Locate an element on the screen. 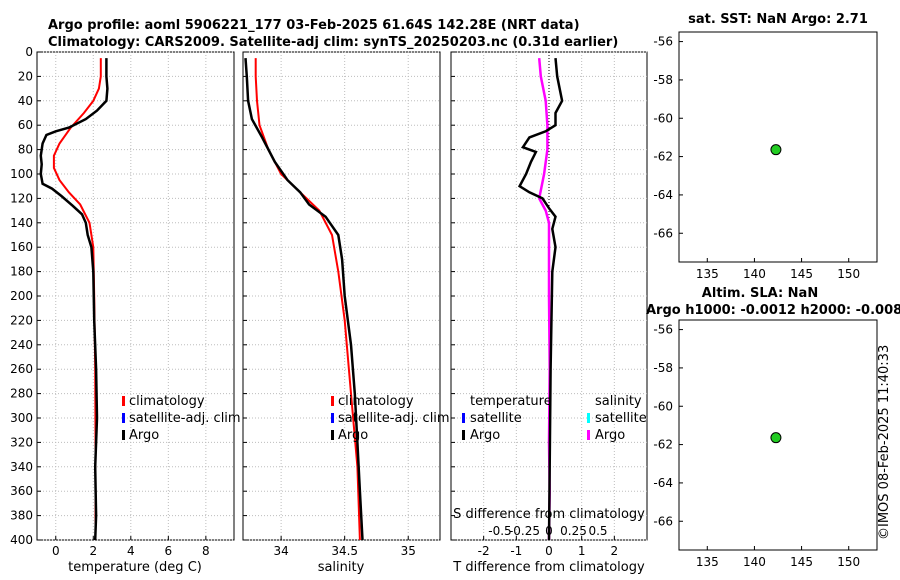  x-tick-label: 35 is located at coordinates (408, 551).